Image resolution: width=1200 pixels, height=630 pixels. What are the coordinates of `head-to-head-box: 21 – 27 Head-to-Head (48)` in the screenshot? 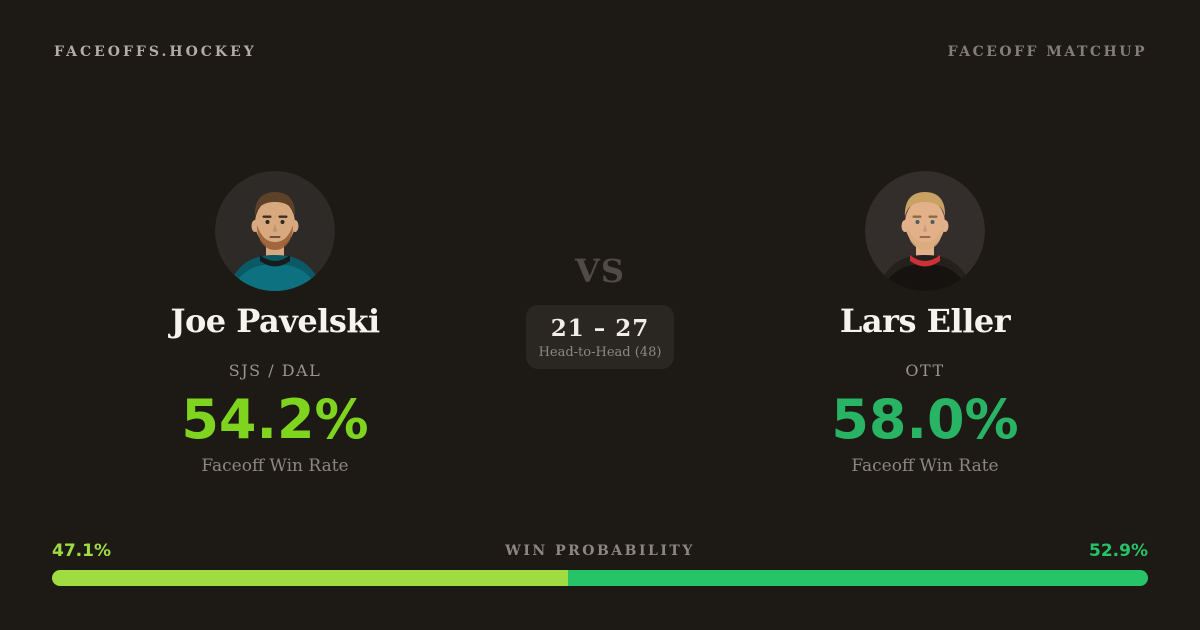 It's located at (600, 337).